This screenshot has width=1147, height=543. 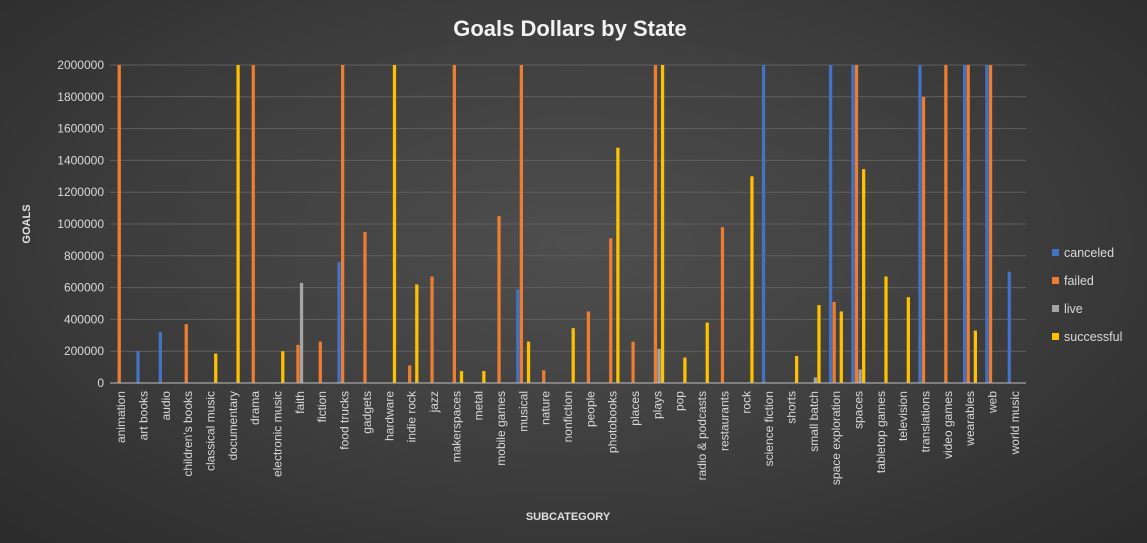 I want to click on x-tick-label: animation, so click(x=121, y=417).